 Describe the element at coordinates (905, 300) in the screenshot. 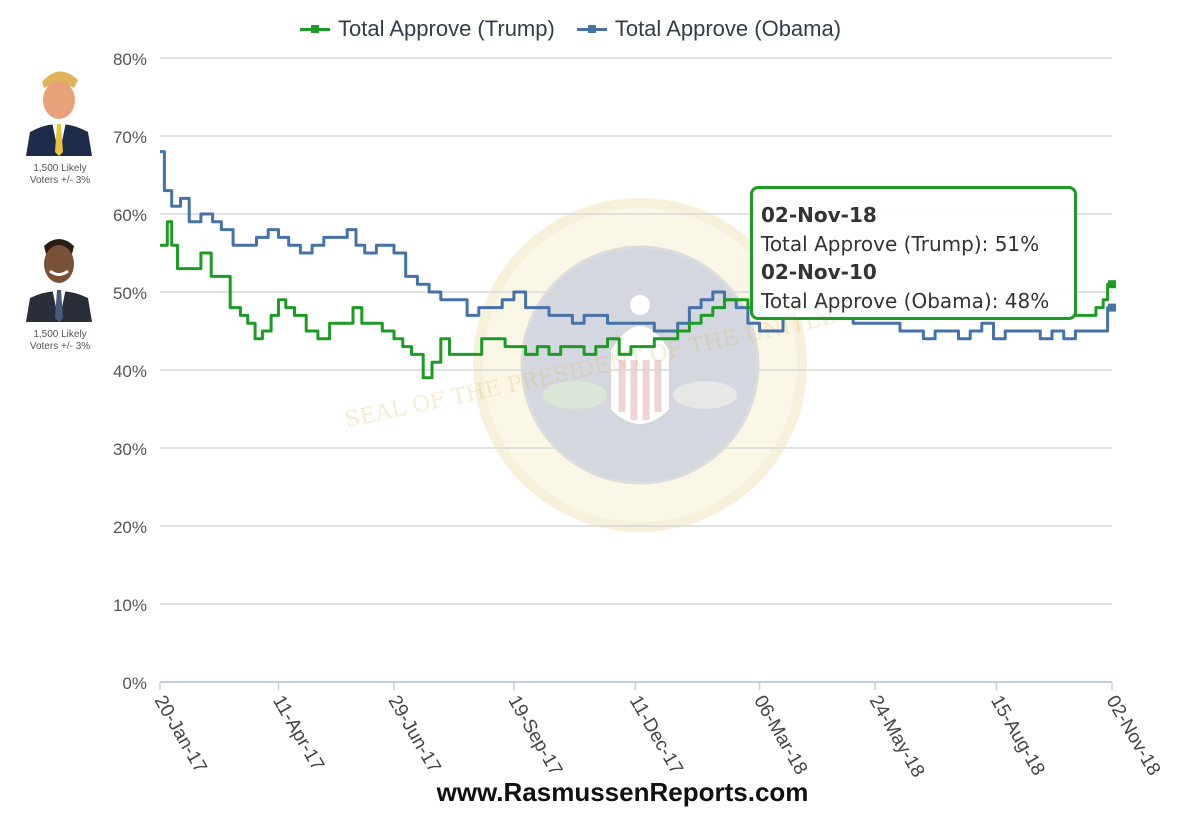

I see `tooltip-value-obama: Total Approve (Obama): 48%` at that location.